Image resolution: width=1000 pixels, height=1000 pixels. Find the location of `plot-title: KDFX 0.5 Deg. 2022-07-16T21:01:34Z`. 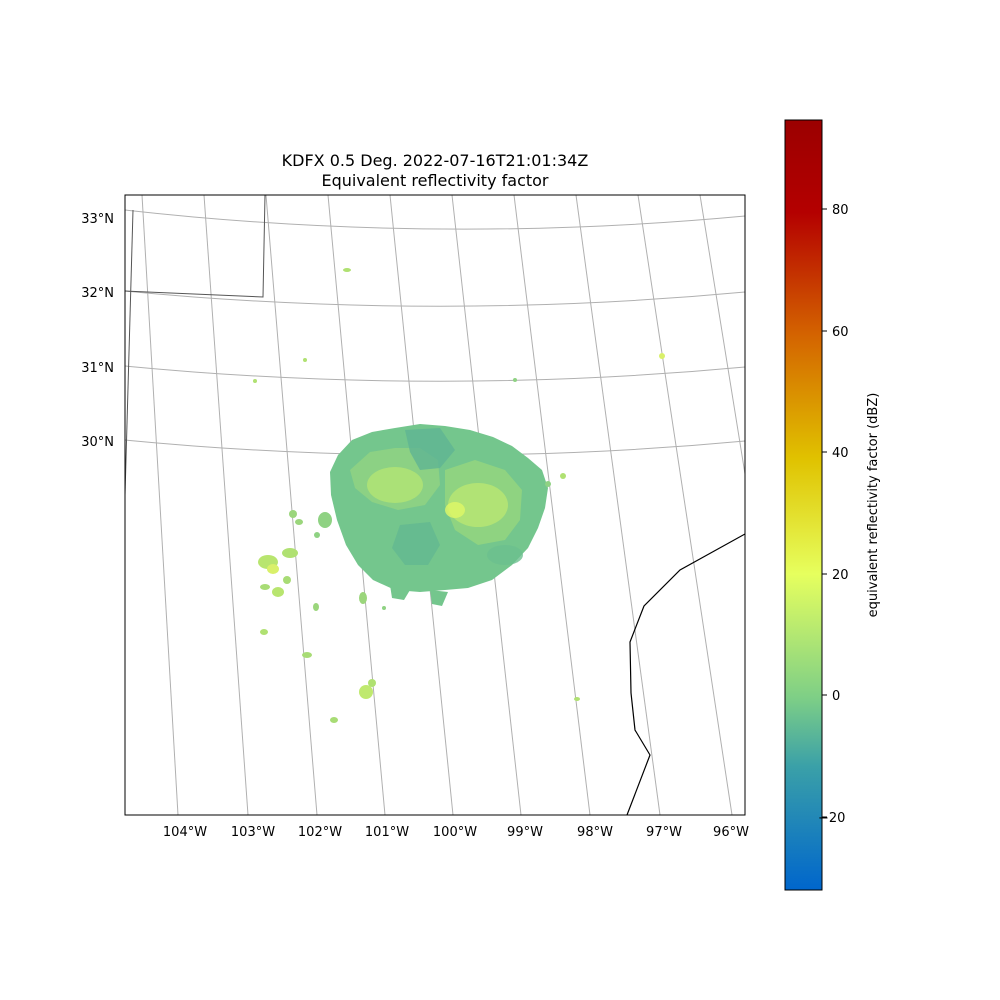

plot-title: KDFX 0.5 Deg. 2022-07-16T21:01:34Z is located at coordinates (435, 160).